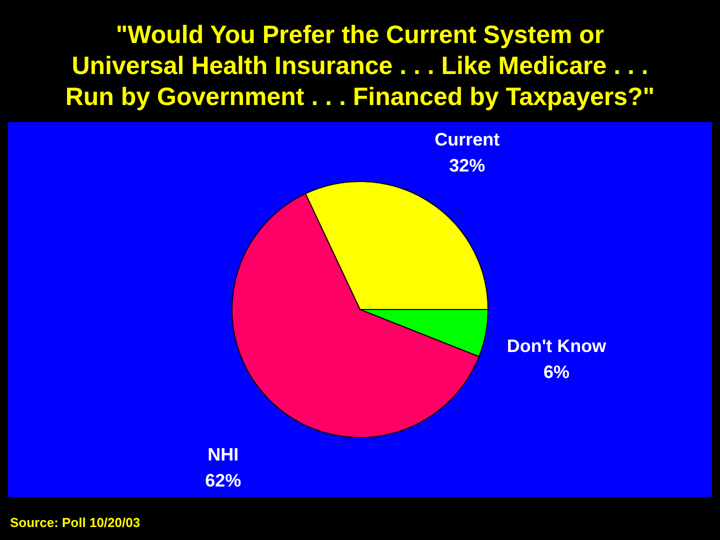 The image size is (720, 540). I want to click on data-label: 62%, so click(223, 480).